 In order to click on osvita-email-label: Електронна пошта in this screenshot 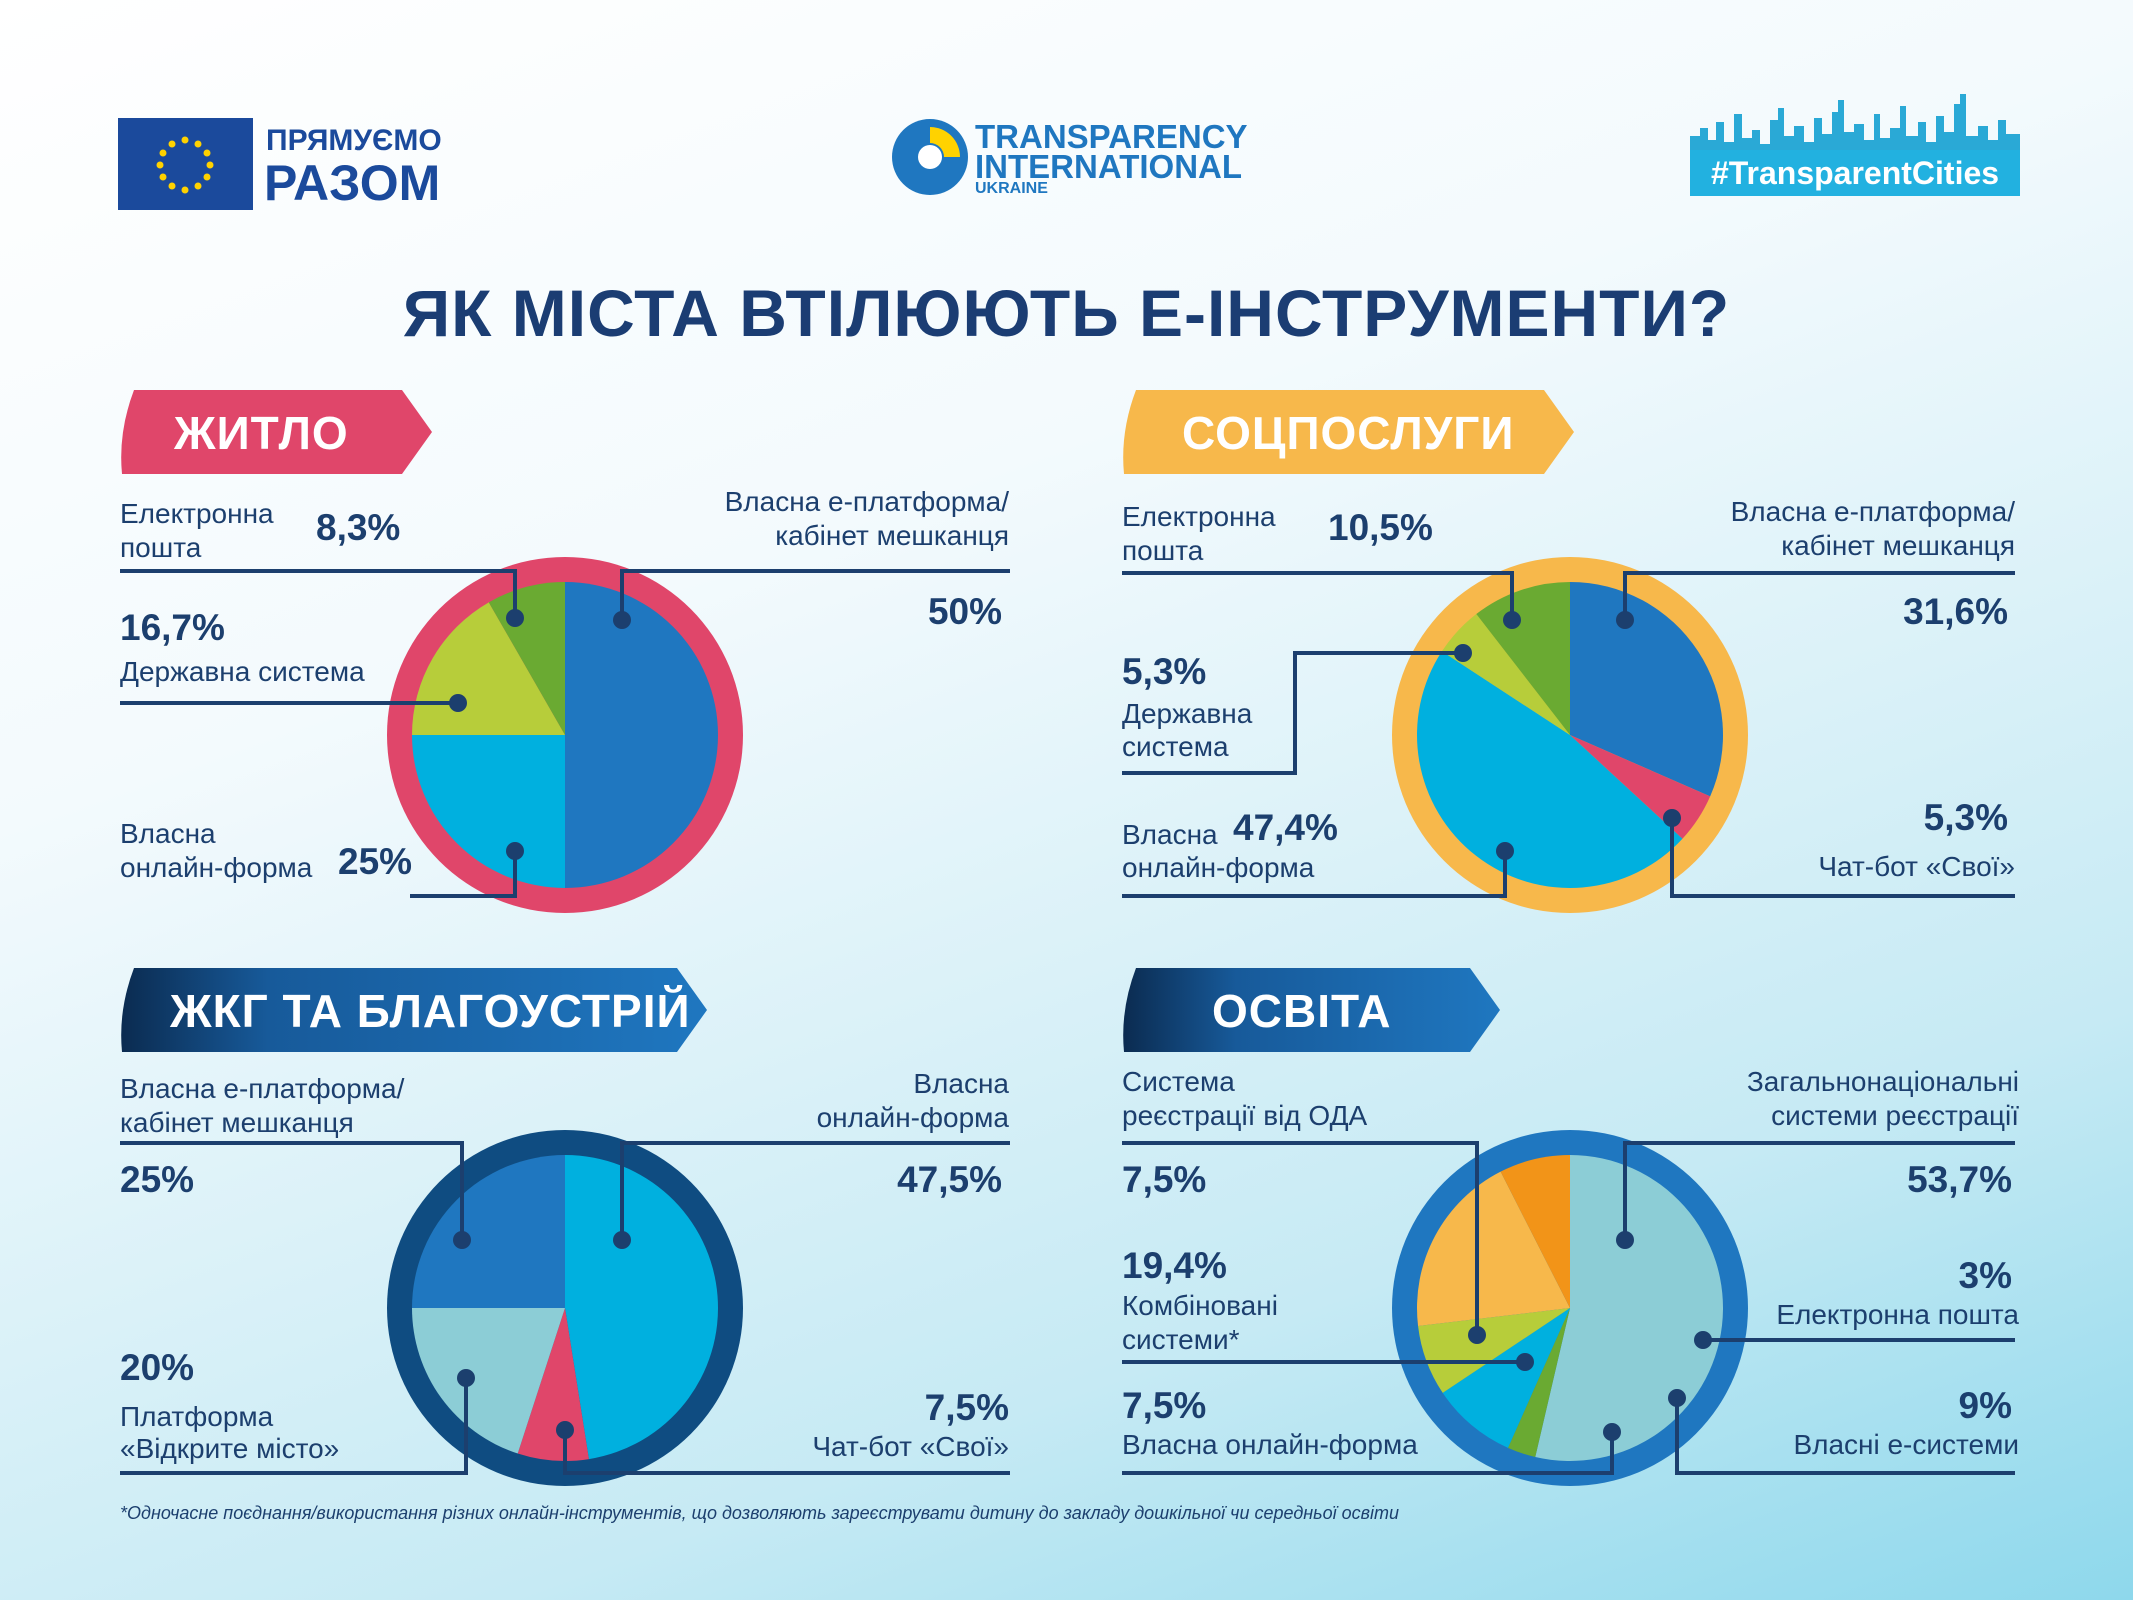, I will do `click(1897, 1314)`.